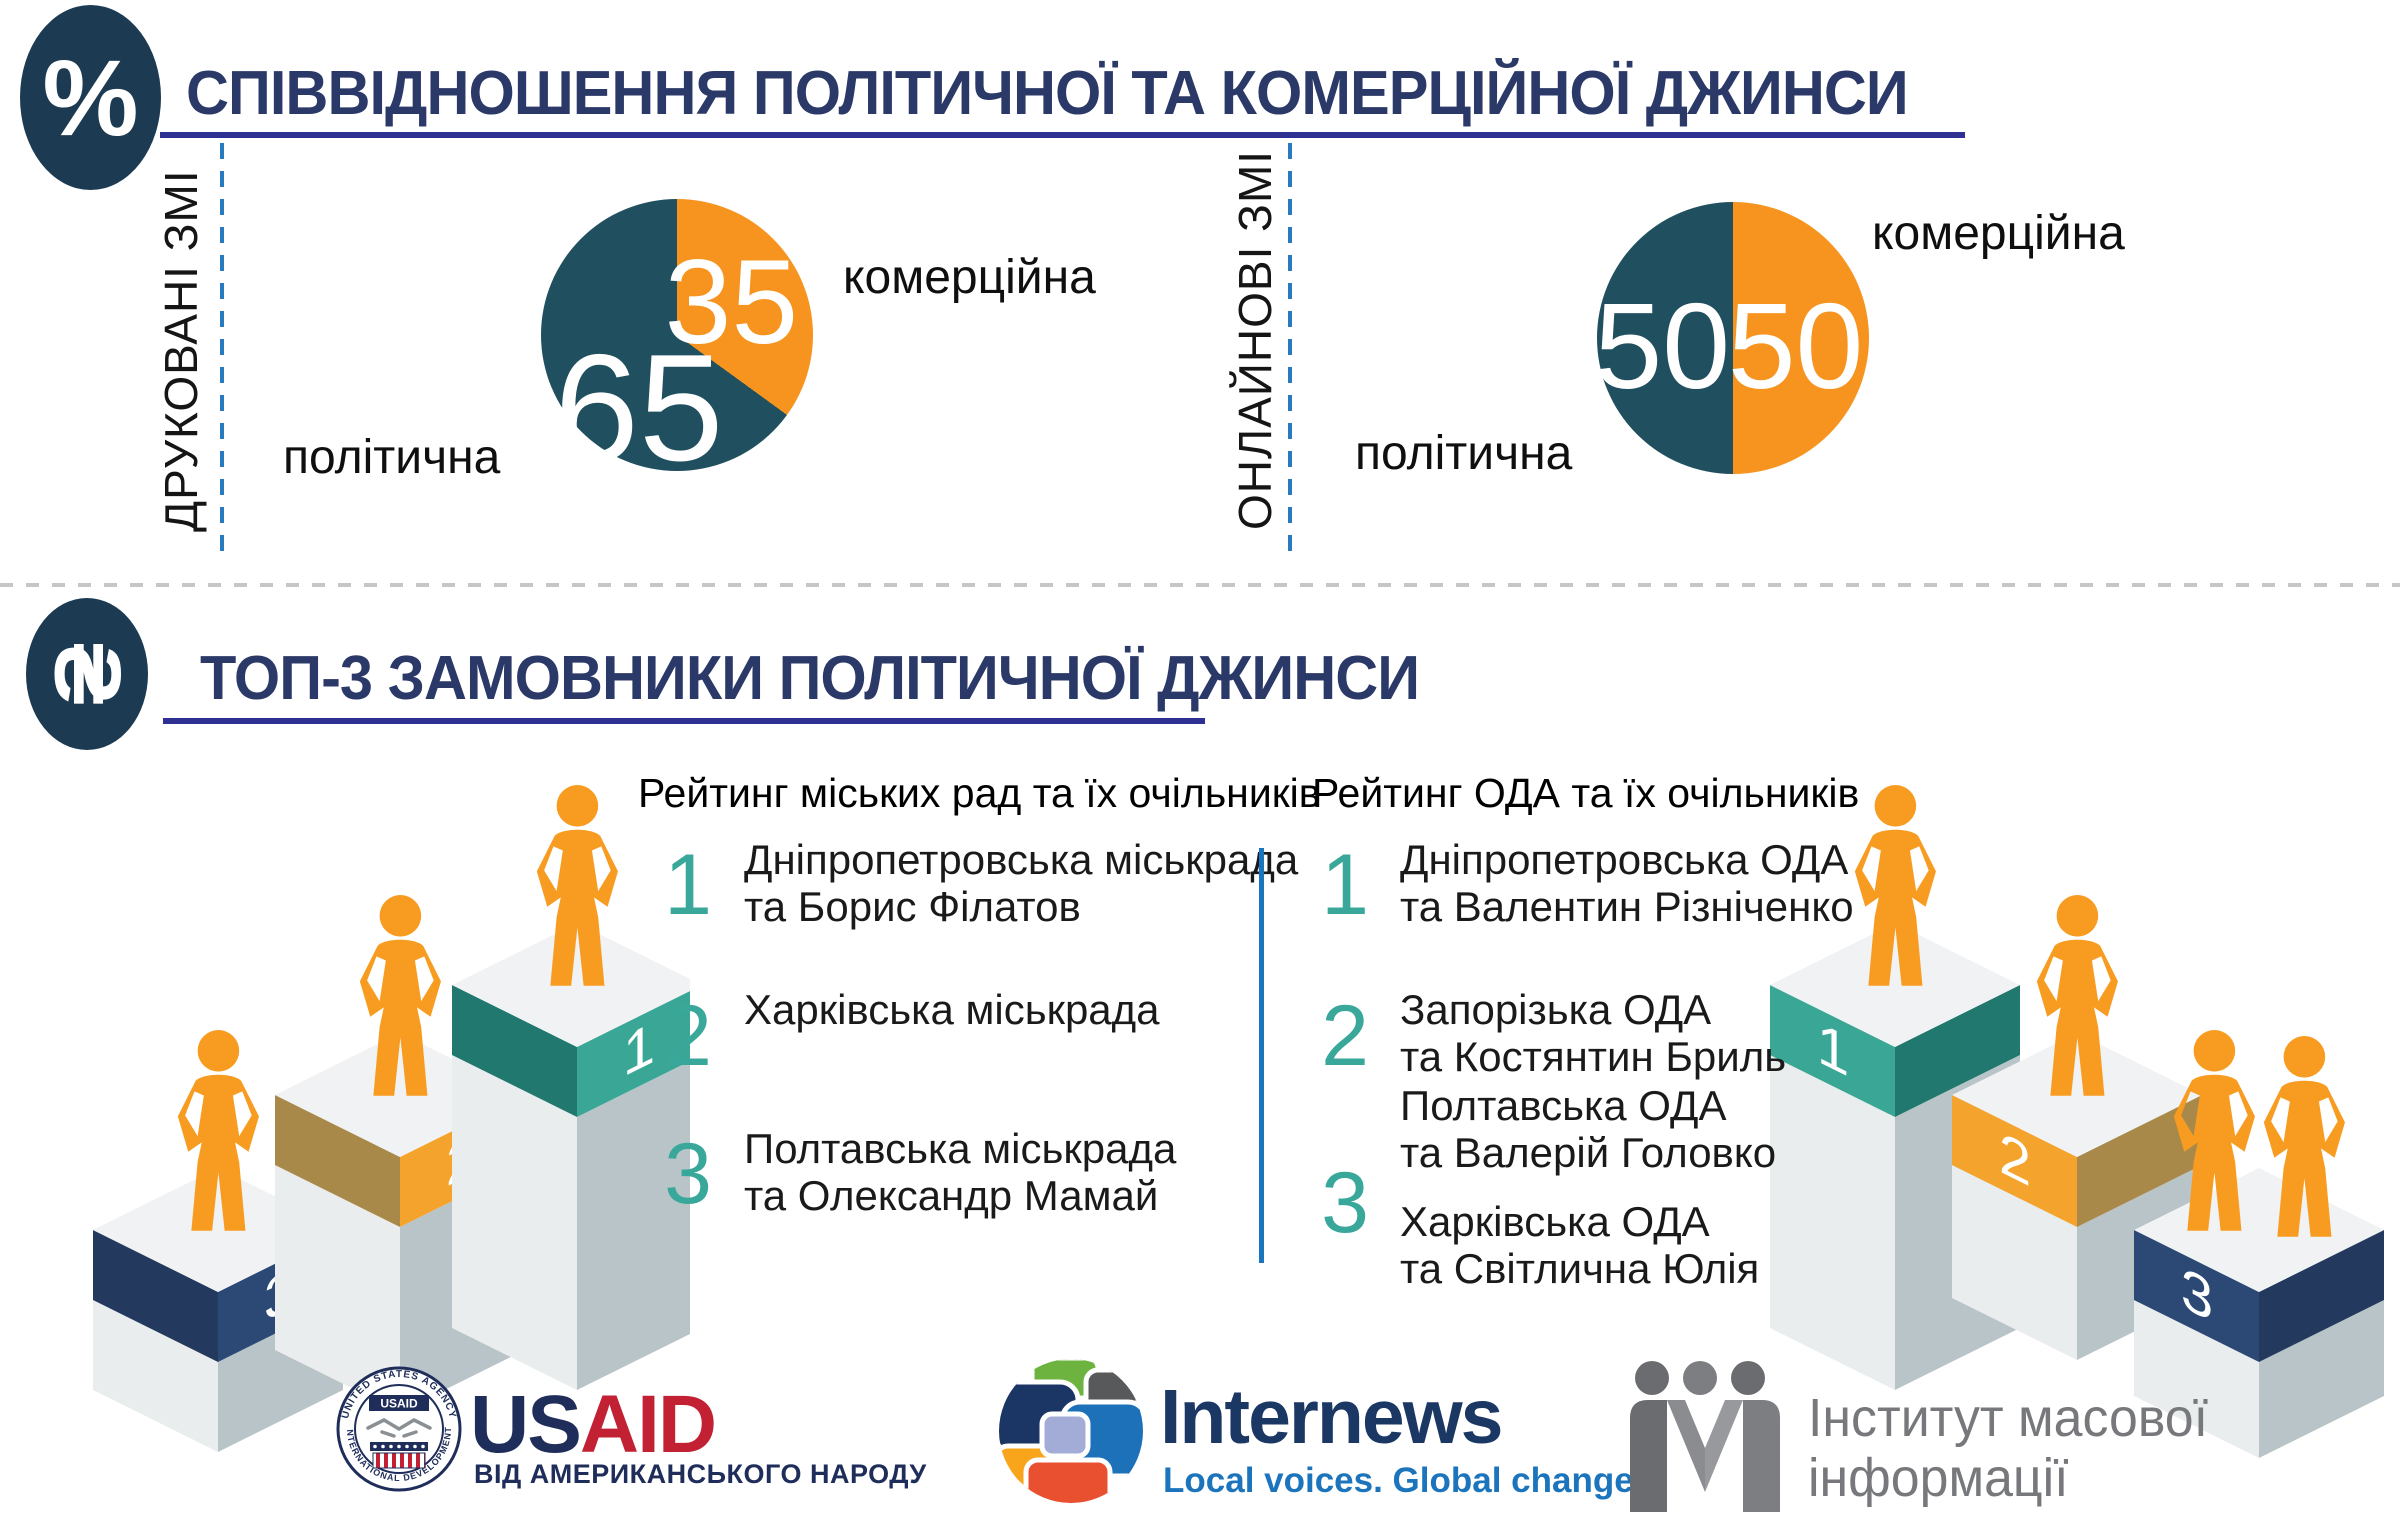 The width and height of the screenshot is (2400, 1519). I want to click on imi-name: Інститут масової інформації, so click(2008, 1448).